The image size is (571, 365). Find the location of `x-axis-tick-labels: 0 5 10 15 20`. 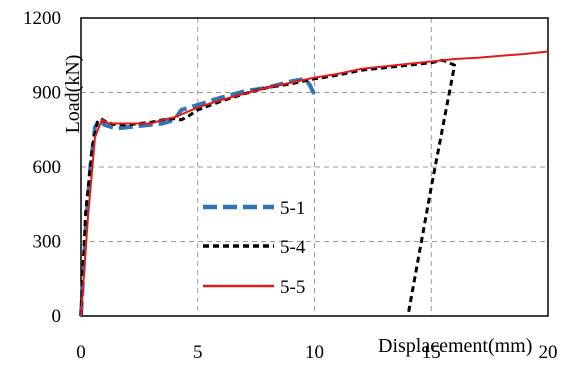

x-axis-tick-labels: 0 5 10 15 20 is located at coordinates (316, 352).